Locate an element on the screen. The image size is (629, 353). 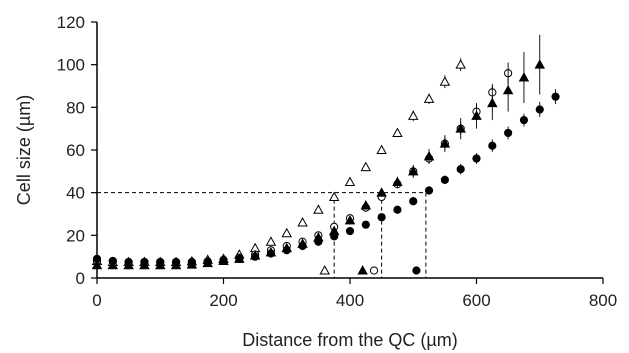
x-tick-label: 800 is located at coordinates (603, 300).